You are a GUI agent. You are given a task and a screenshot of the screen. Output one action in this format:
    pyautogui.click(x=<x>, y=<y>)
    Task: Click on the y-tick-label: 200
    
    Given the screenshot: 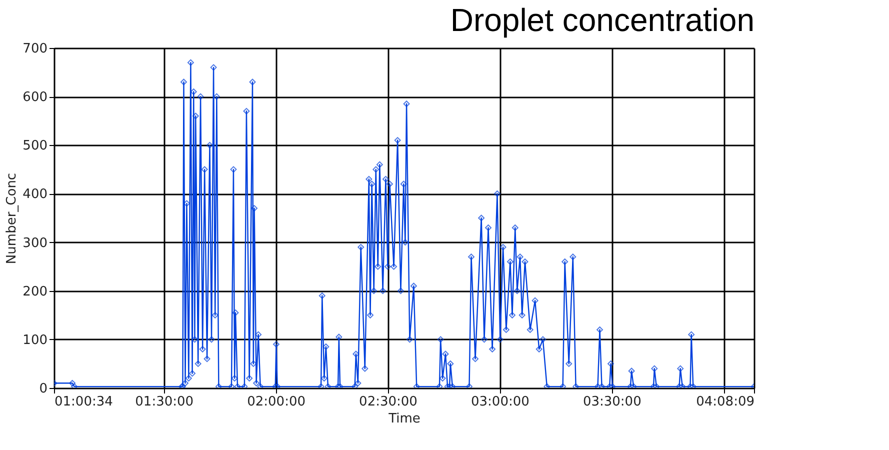 What is the action you would take?
    pyautogui.click(x=35, y=292)
    